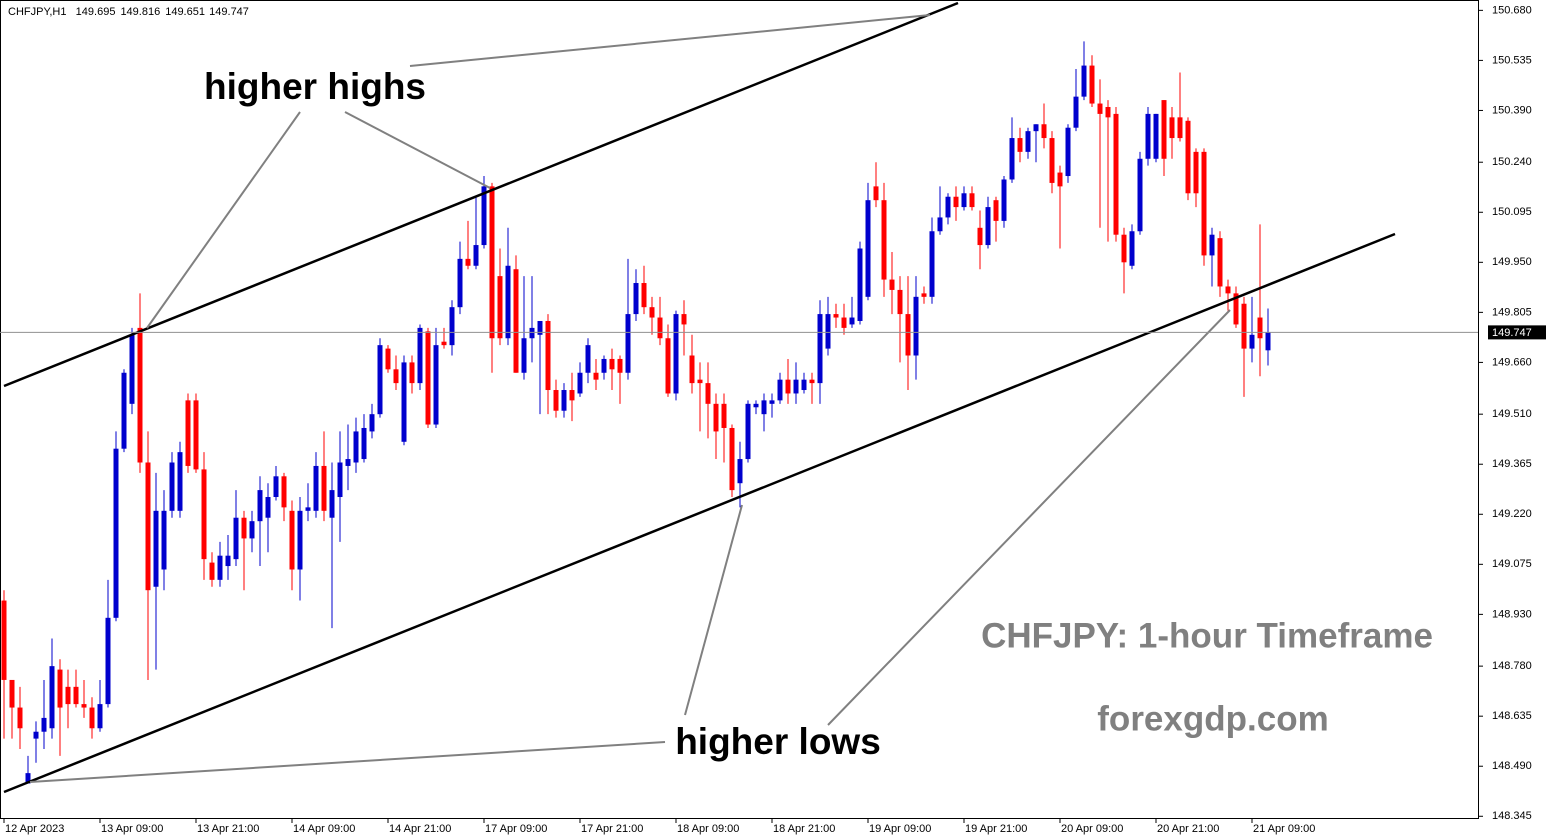  Describe the element at coordinates (1512, 312) in the screenshot. I see `y-tick-label: 149.805` at that location.